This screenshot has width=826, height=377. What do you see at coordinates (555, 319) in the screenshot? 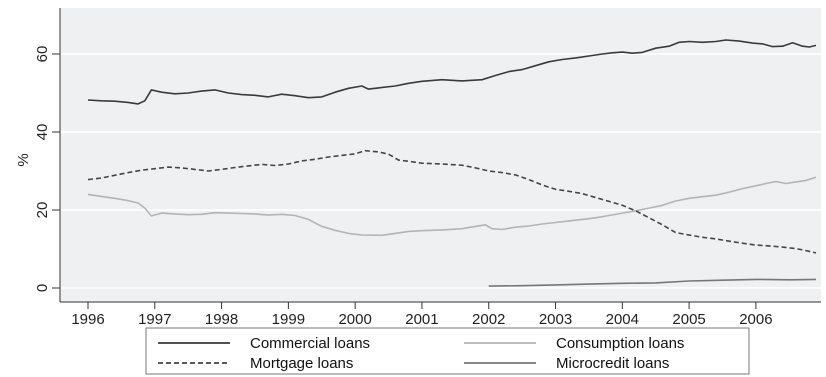
I see `x-tick-label: 2003` at bounding box center [555, 319].